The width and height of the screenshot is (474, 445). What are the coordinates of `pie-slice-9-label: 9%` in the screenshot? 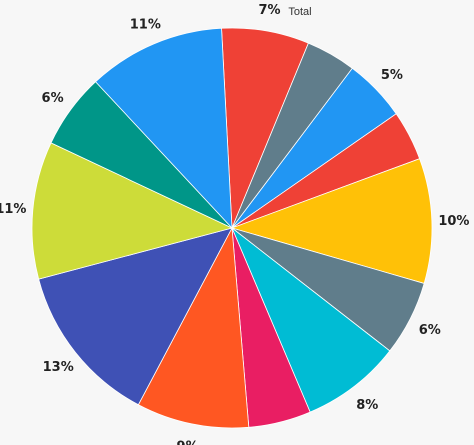 It's located at (188, 442).